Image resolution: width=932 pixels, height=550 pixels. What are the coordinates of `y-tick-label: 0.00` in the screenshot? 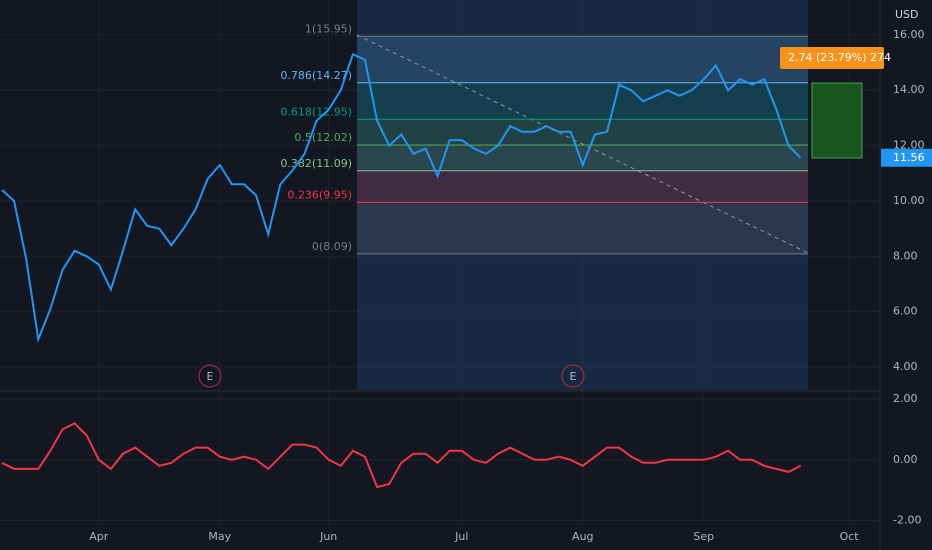 It's located at (905, 459).